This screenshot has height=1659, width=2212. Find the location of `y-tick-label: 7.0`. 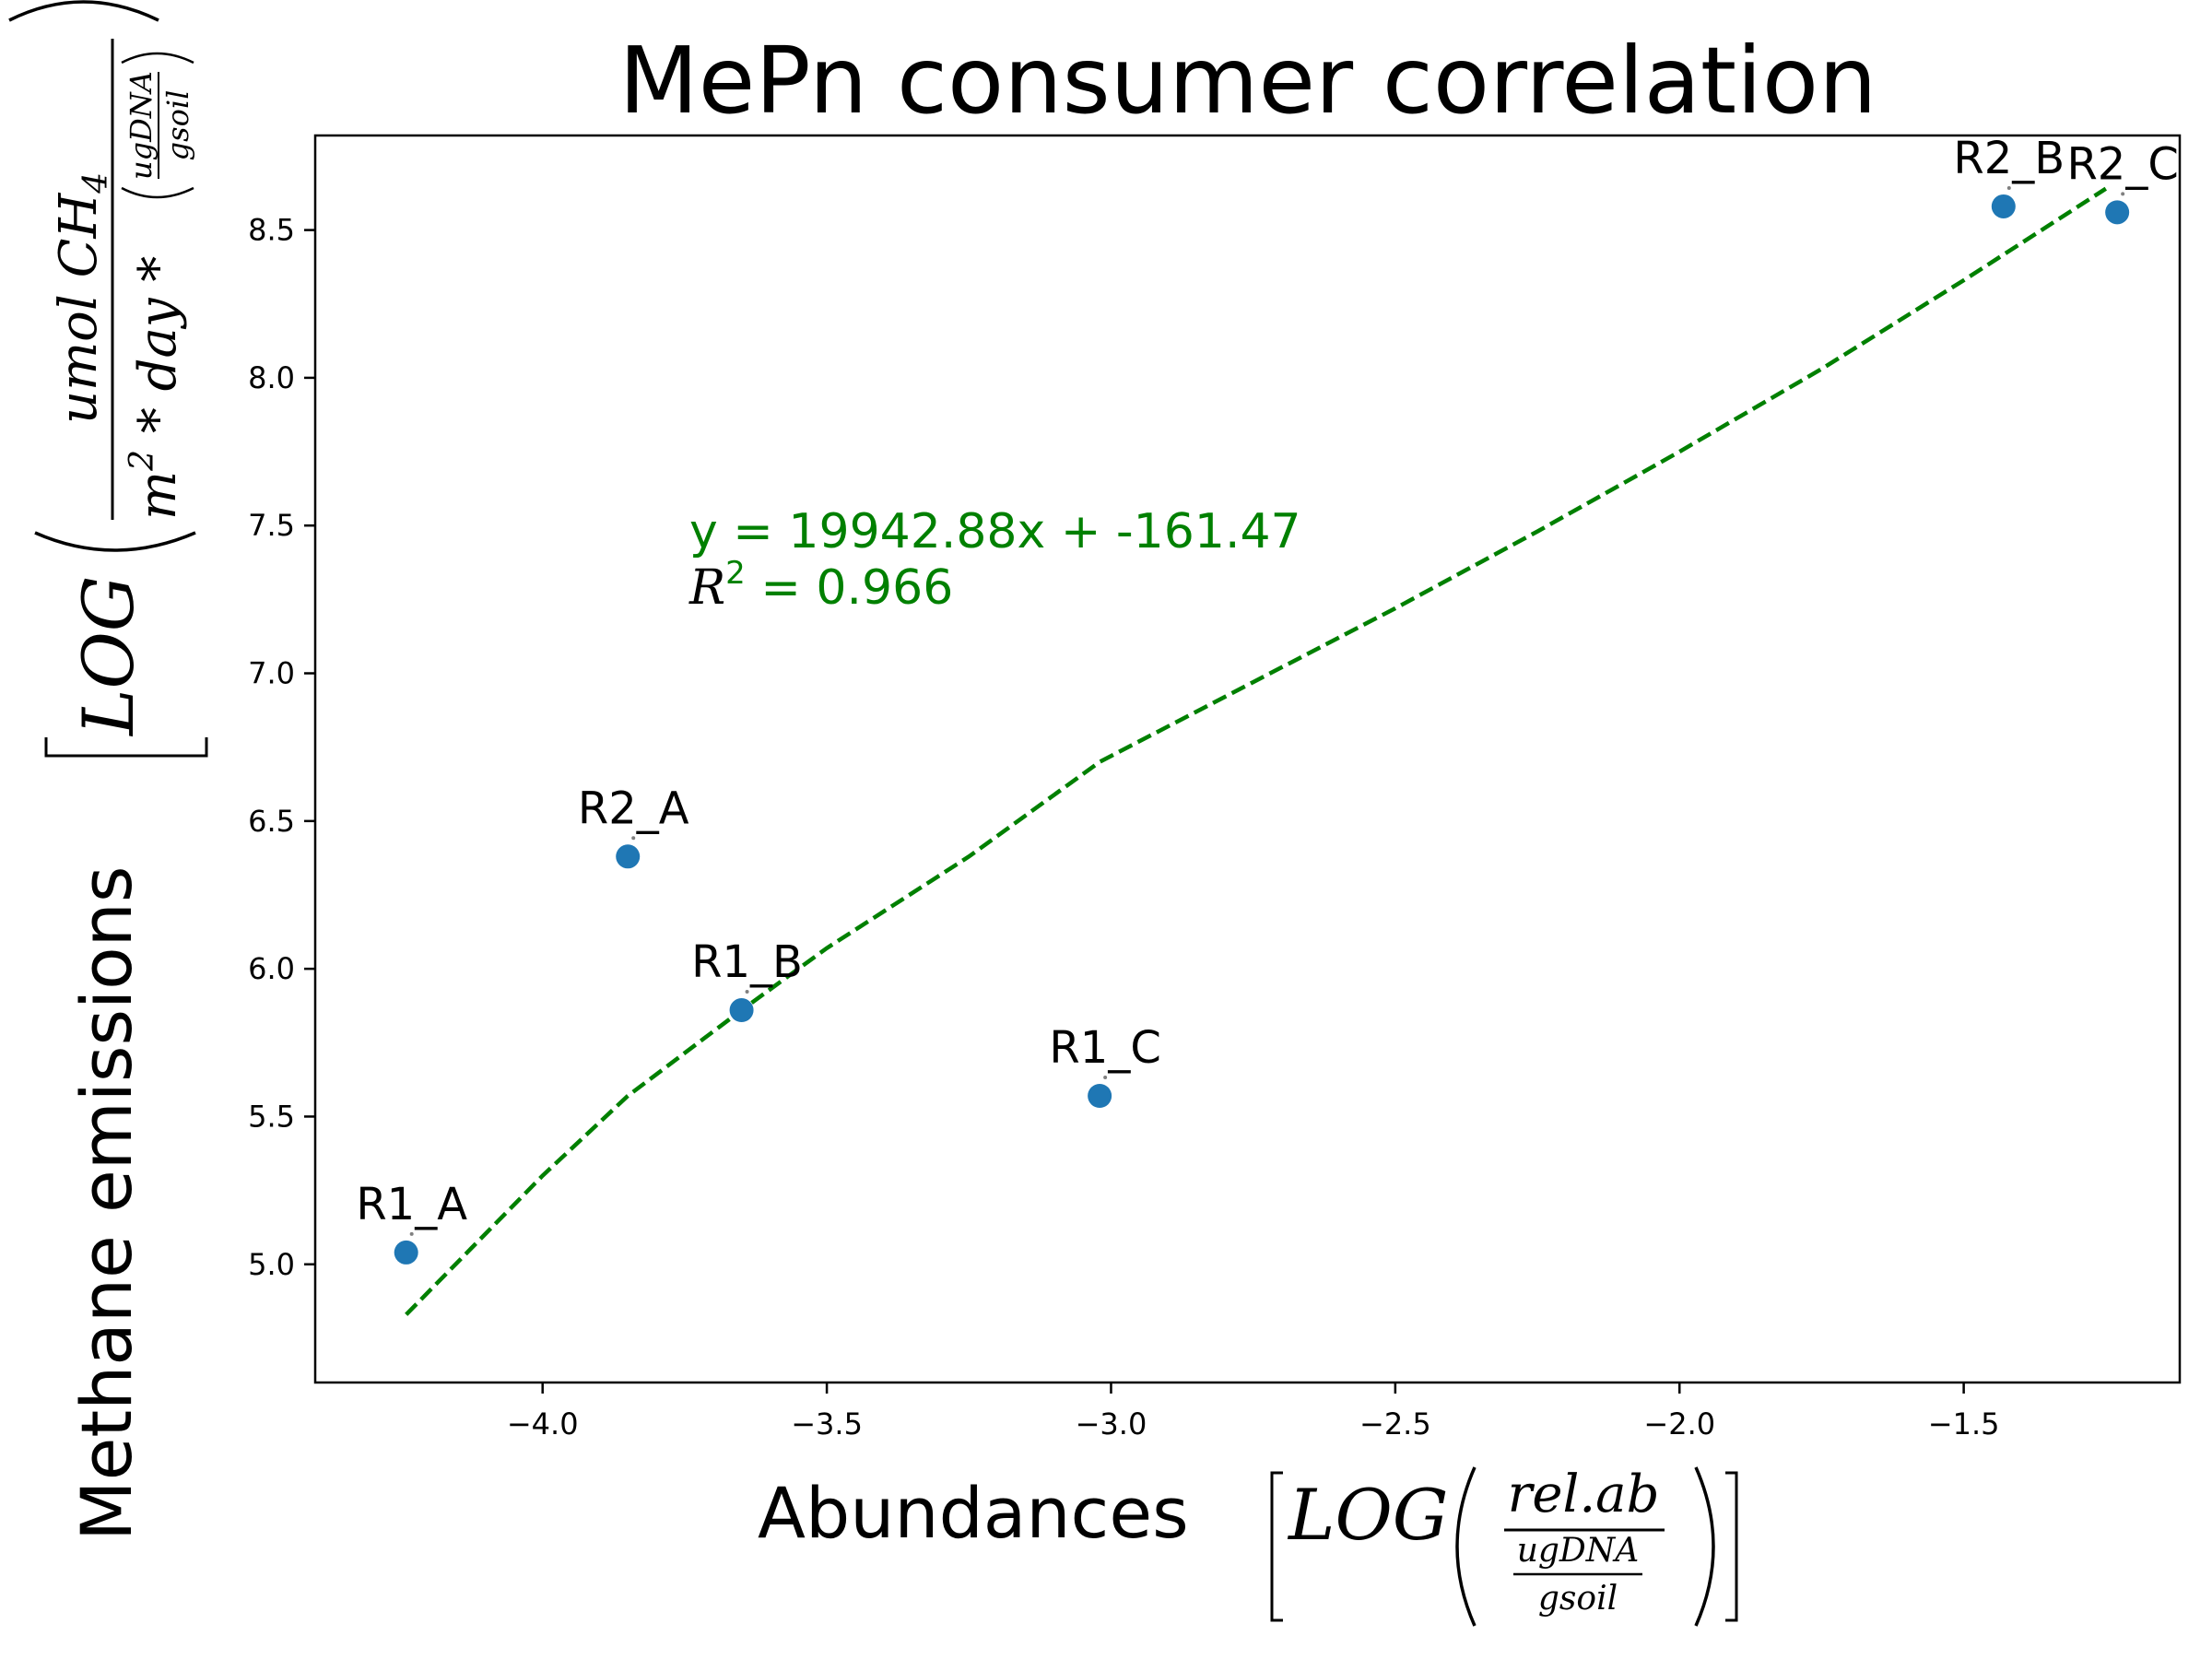

y-tick-label: 7.0 is located at coordinates (271, 673).